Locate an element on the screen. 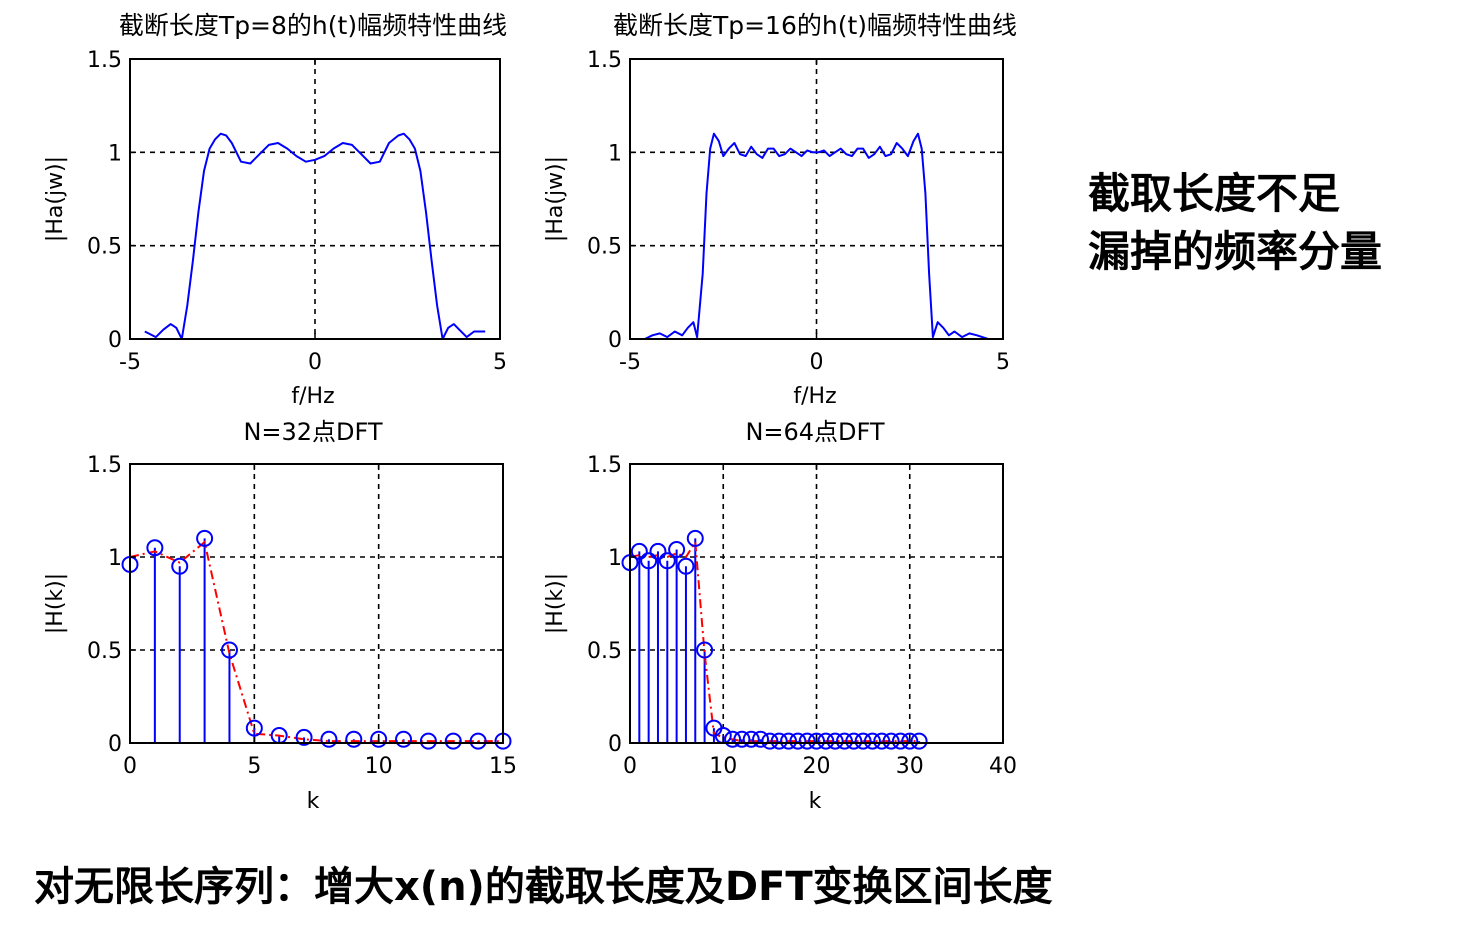 The image size is (1470, 936). chart-title: N=64点DFT is located at coordinates (814, 432).